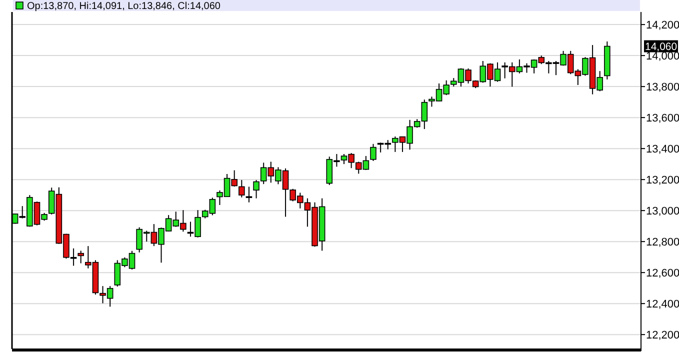  What do you see at coordinates (662, 25) in the screenshot?
I see `y-tick-label: 14,200` at bounding box center [662, 25].